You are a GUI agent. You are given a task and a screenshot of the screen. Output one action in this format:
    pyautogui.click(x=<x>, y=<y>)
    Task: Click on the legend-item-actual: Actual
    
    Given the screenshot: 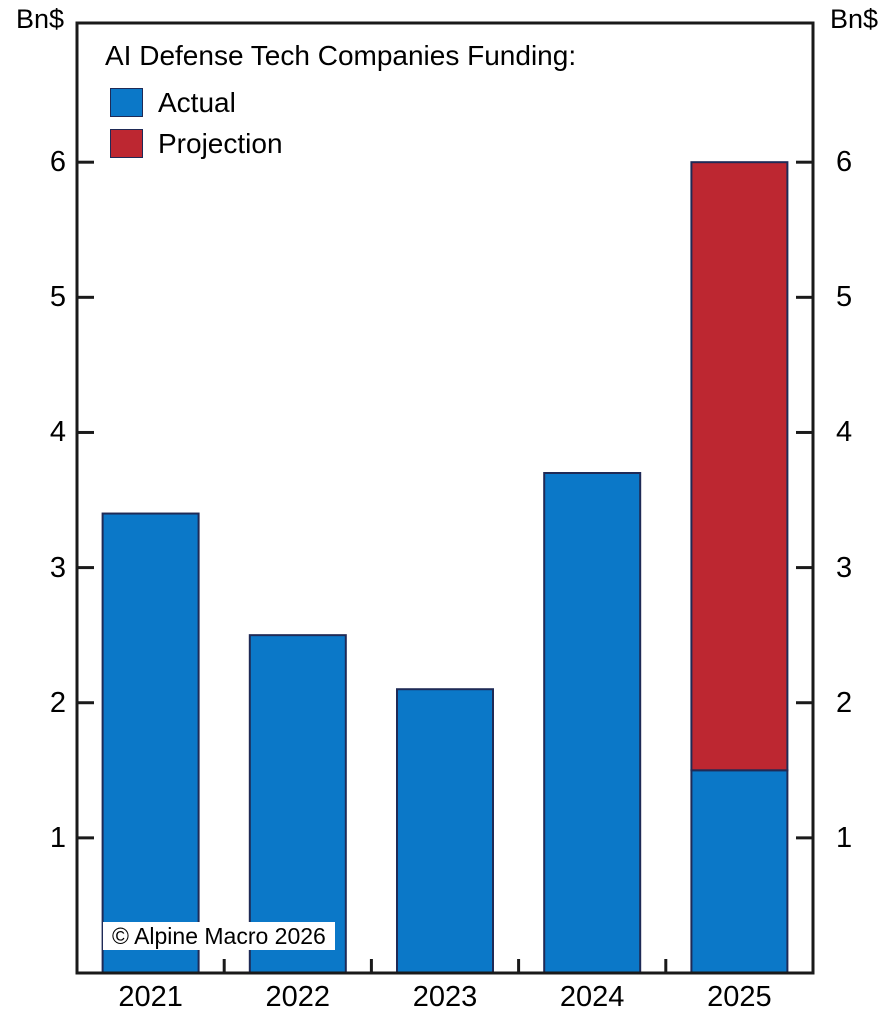 What is the action you would take?
    pyautogui.click(x=196, y=102)
    